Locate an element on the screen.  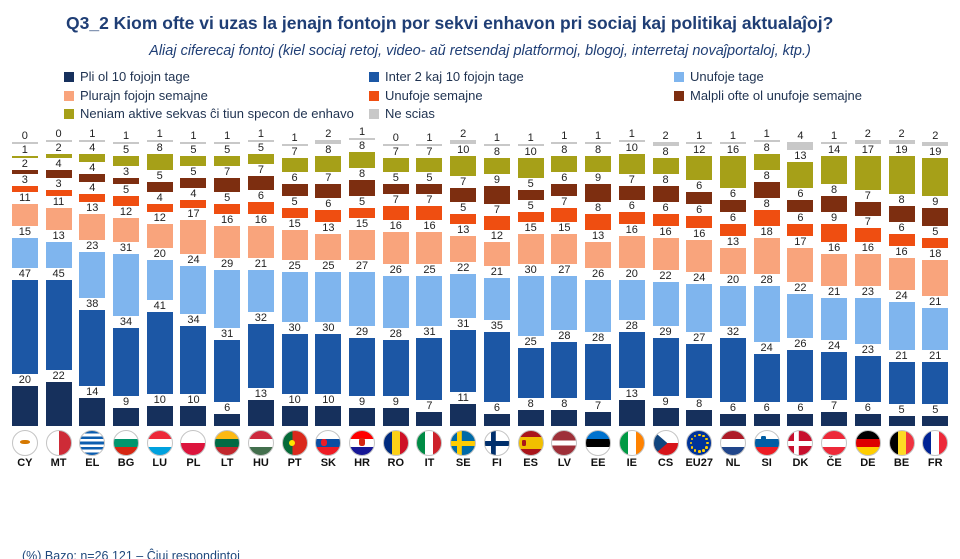
country-column-CS: 2 8 8 6 16 22 29 9 CS is located at coordinates (666, 300).